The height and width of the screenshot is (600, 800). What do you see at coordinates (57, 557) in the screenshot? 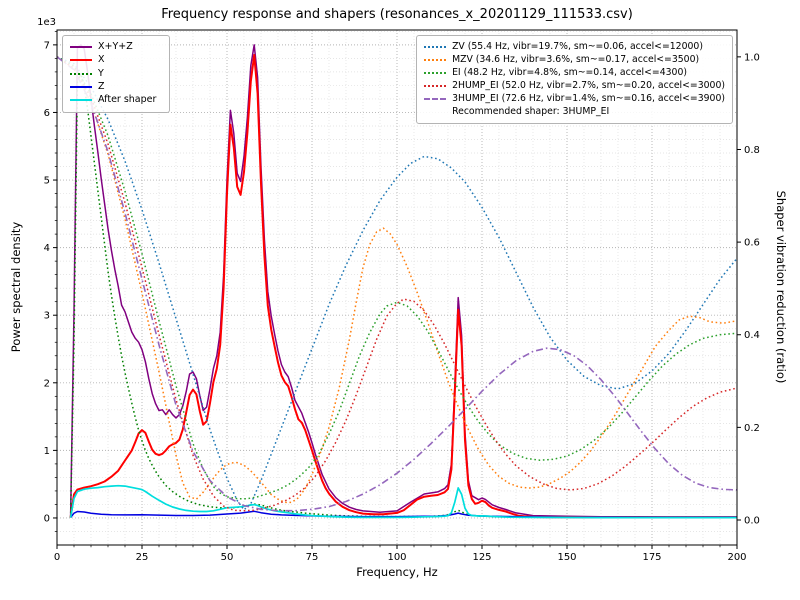
I see `x-tick-label: 0` at bounding box center [57, 557].